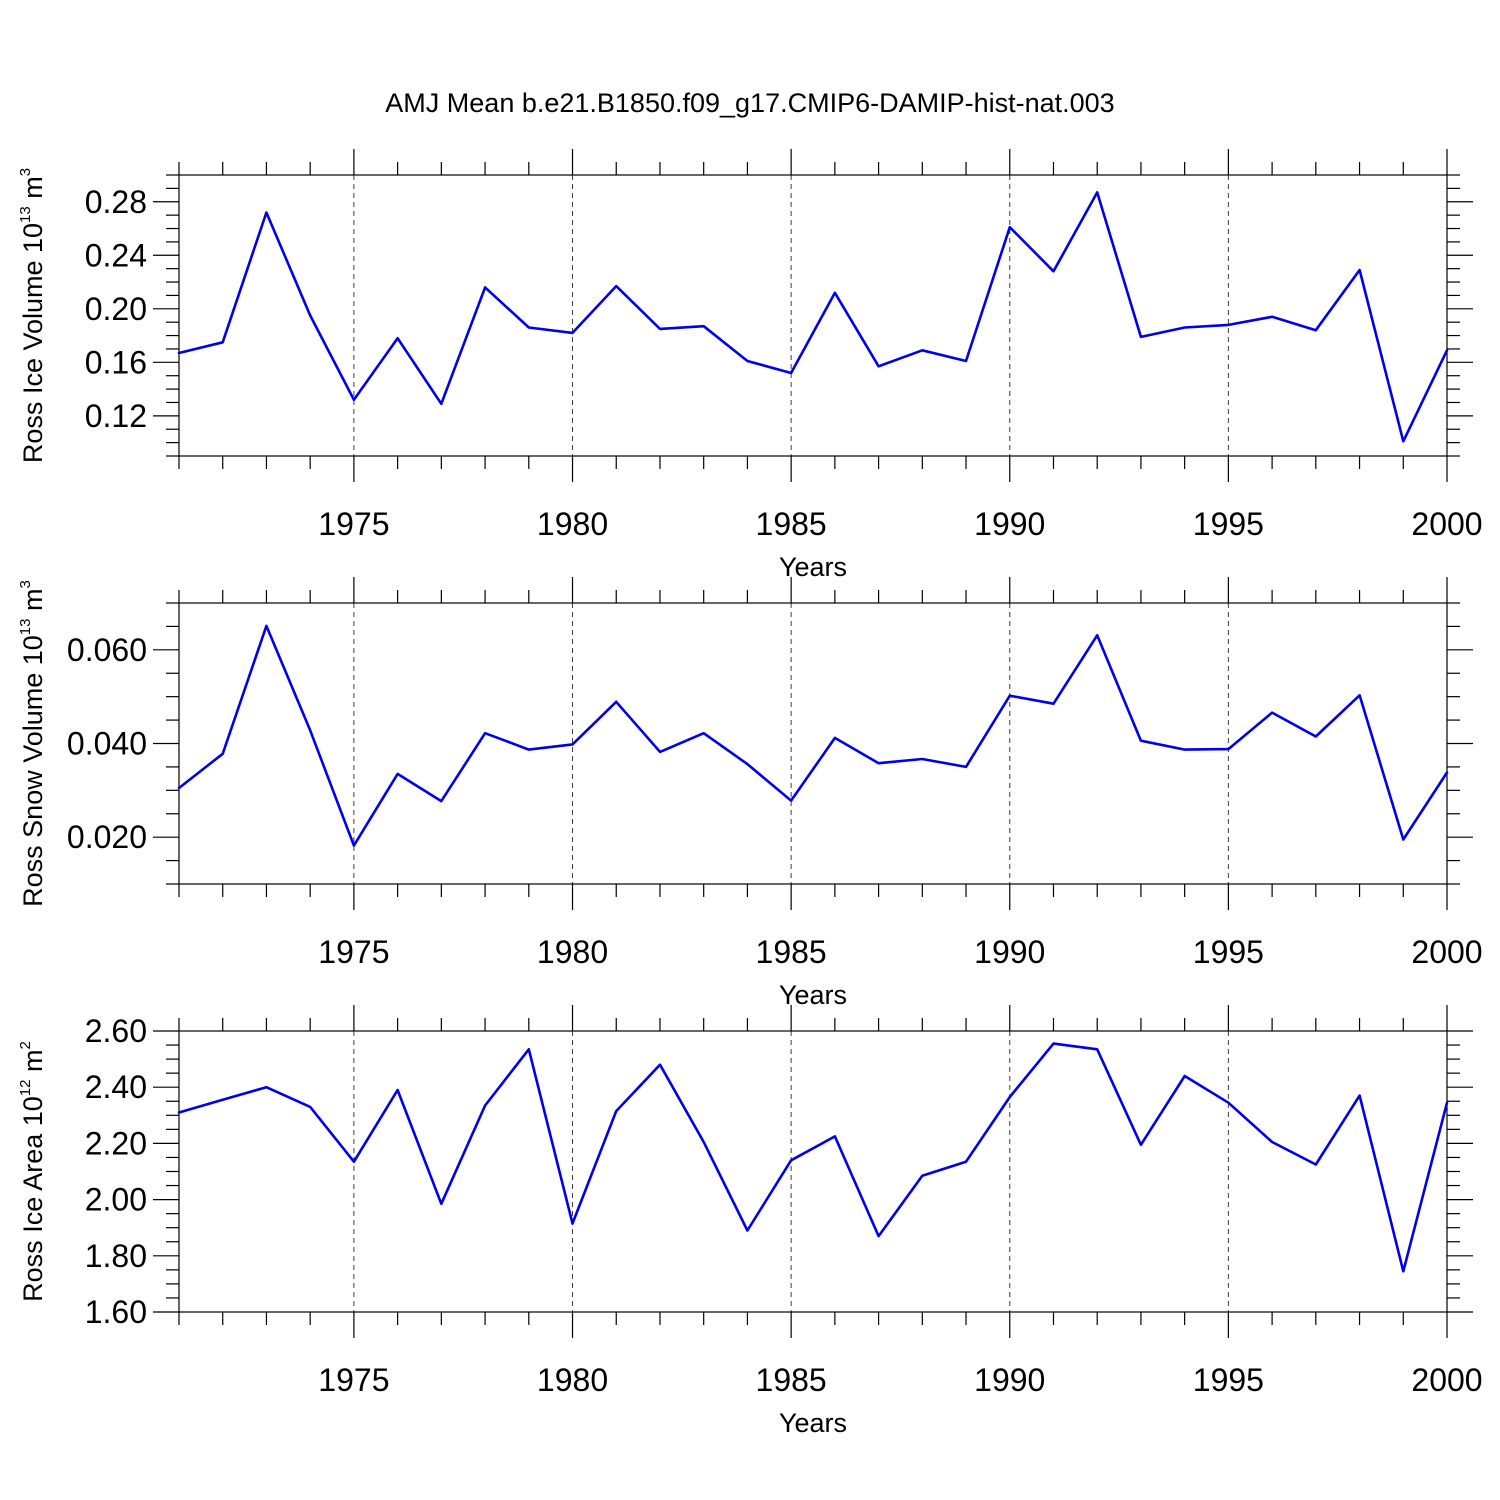  Describe the element at coordinates (32, 1171) in the screenshot. I see `y-axis-label: Ross Ice Area 1012 m2` at that location.